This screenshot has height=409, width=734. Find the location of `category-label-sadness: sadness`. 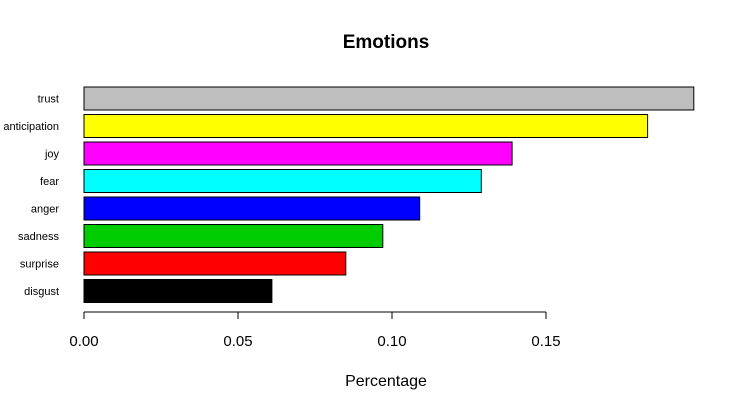

category-label-sadness: sadness is located at coordinates (38, 237).